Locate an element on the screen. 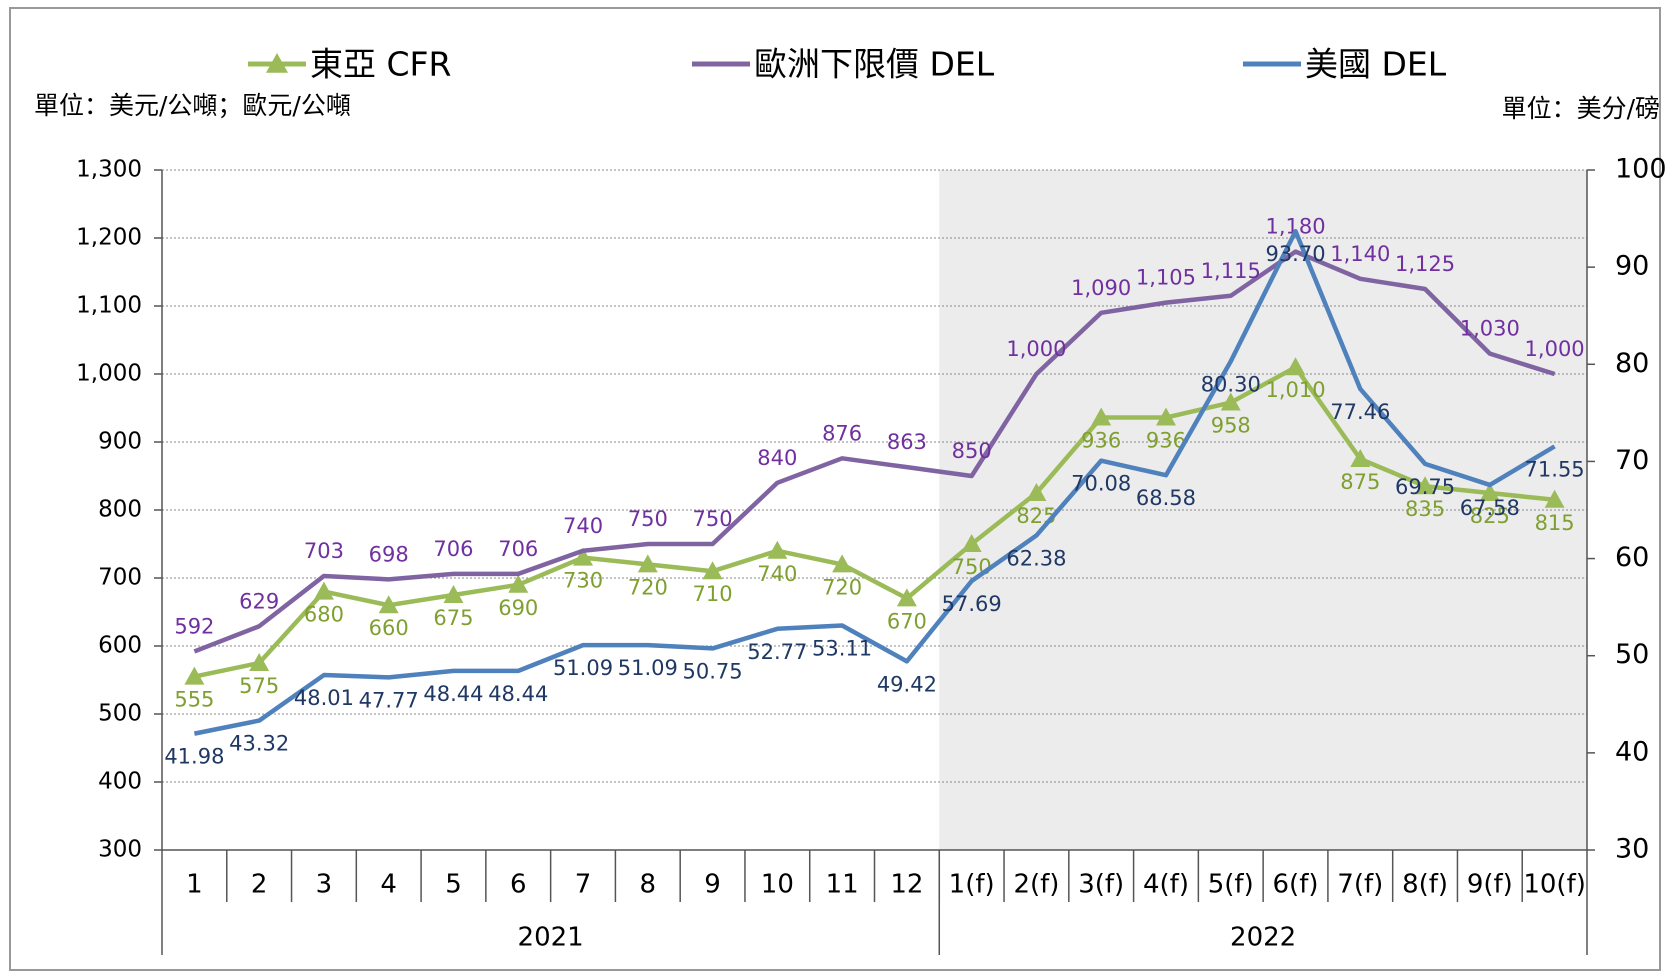 The height and width of the screenshot is (978, 1671). data-label: 1,115 is located at coordinates (1231, 271).